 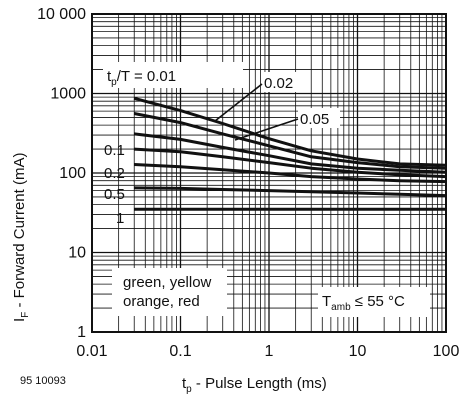 I want to click on label-02: 0.2, so click(x=114, y=173).